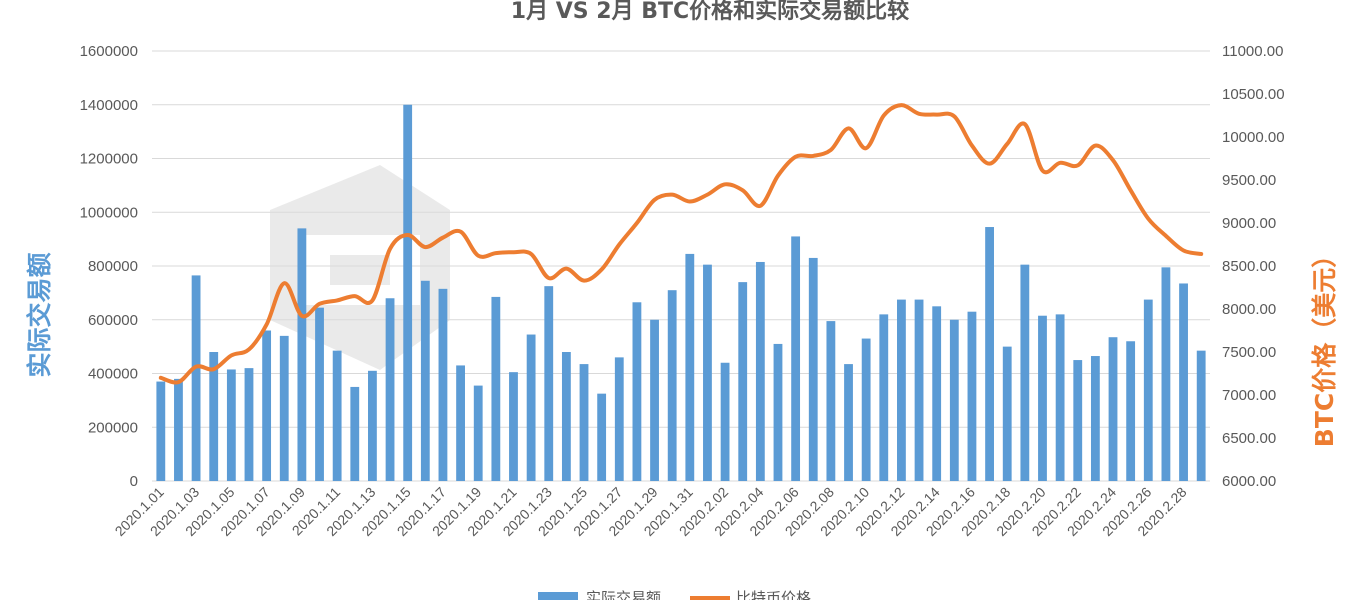 The height and width of the screenshot is (600, 1364). Describe the element at coordinates (1249, 223) in the screenshot. I see `y-right-tick-label: 9000.00` at that location.